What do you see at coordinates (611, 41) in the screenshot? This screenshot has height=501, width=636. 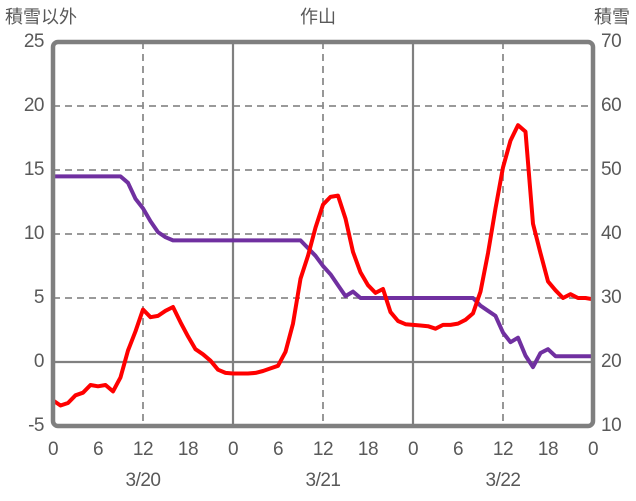 I see `right-axis-tick-label: 70` at bounding box center [611, 41].